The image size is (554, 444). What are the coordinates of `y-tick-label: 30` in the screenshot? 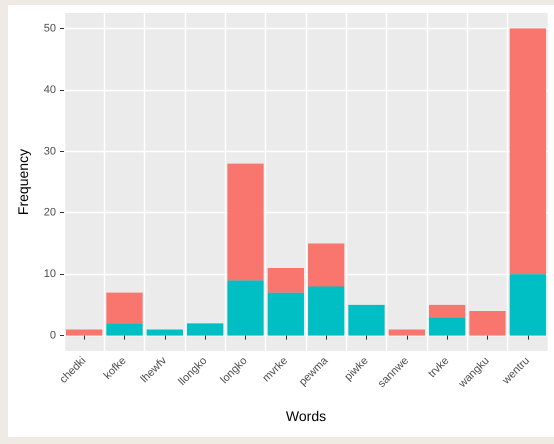 It's located at (50, 151).